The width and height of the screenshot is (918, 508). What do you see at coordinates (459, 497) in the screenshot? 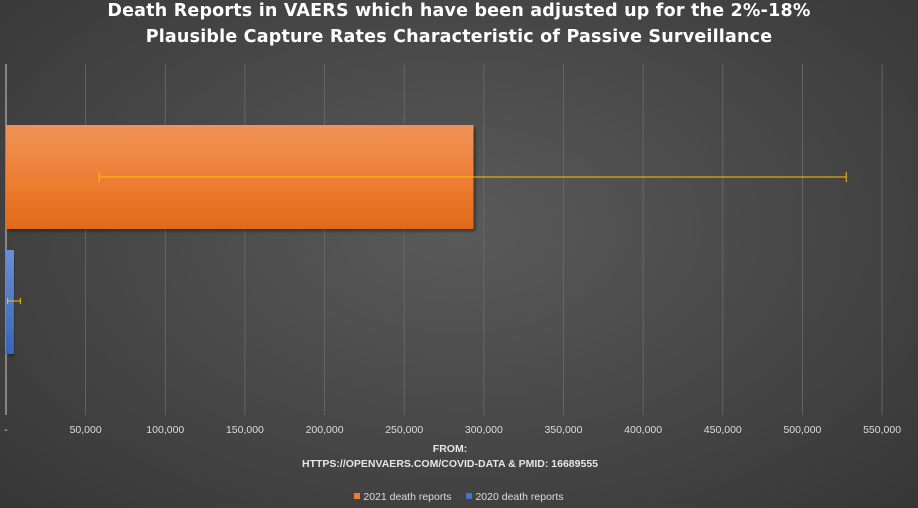
I see `legend: 2021 death reports 2020 death reports` at bounding box center [459, 497].